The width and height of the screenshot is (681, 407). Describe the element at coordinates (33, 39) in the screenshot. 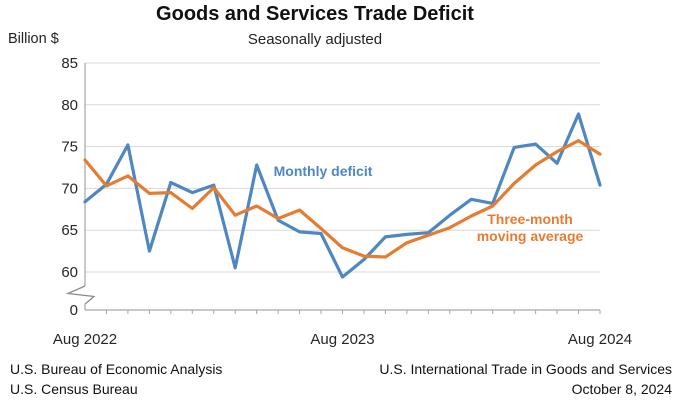

I see `y-axis-unit-label: Billion $` at that location.